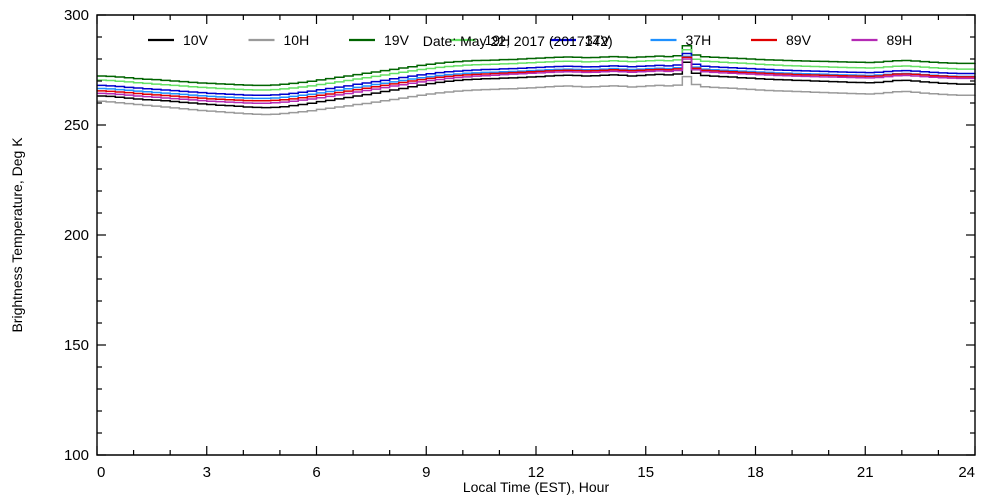  Describe the element at coordinates (76, 455) in the screenshot. I see `y-tick-label: 100` at that location.